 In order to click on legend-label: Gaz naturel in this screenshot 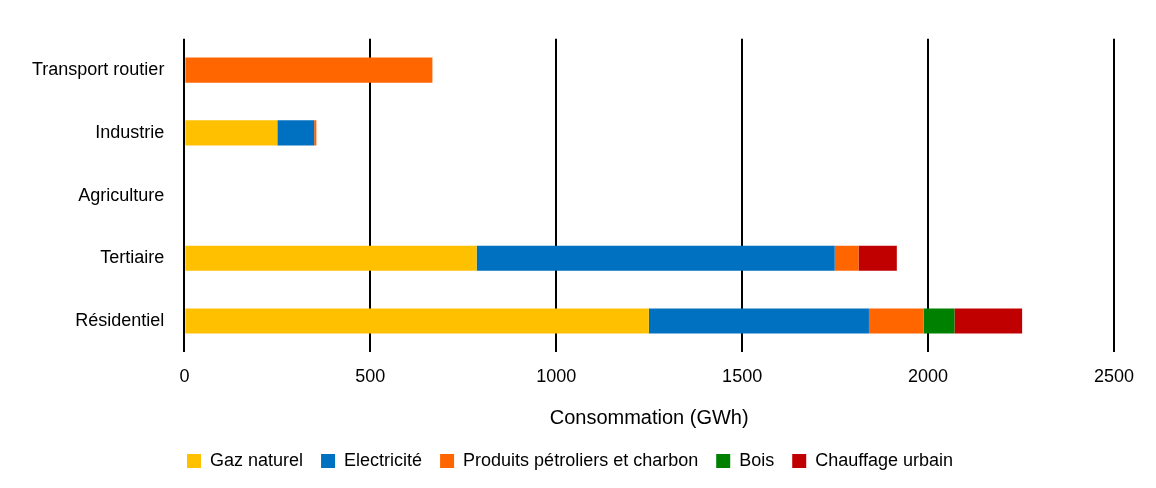, I will do `click(257, 459)`.